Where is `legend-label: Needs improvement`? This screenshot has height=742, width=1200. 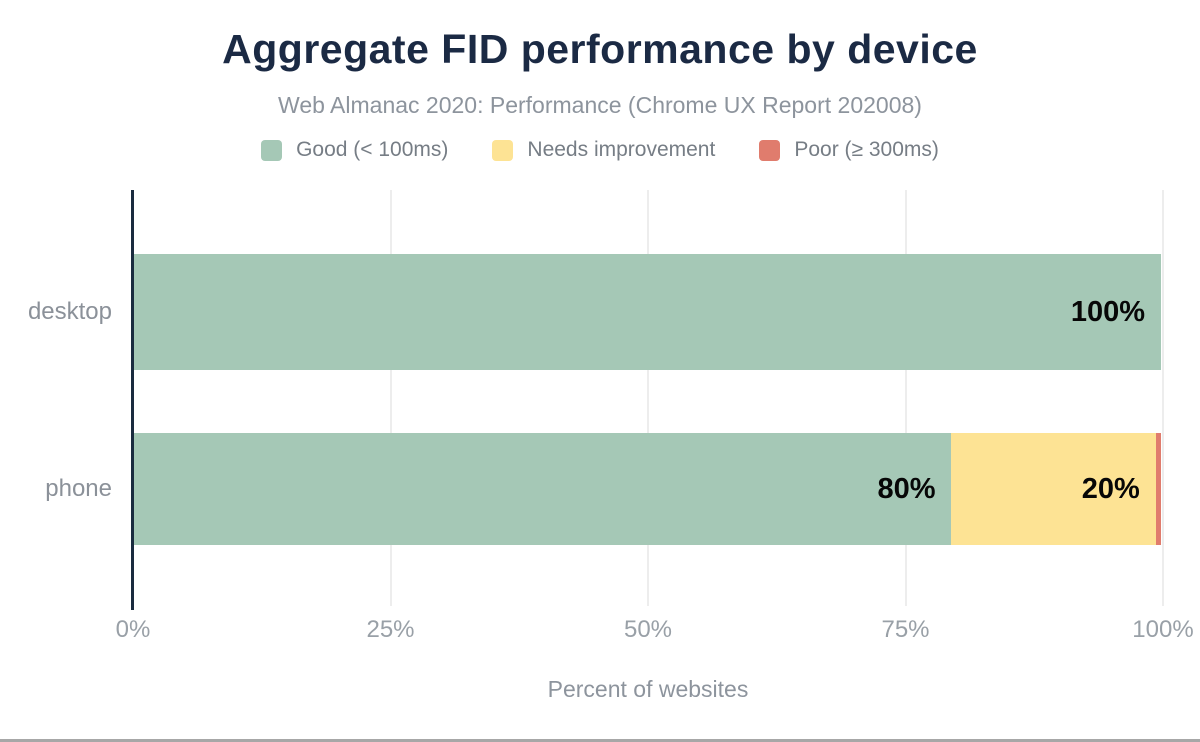 legend-label: Needs improvement is located at coordinates (621, 149).